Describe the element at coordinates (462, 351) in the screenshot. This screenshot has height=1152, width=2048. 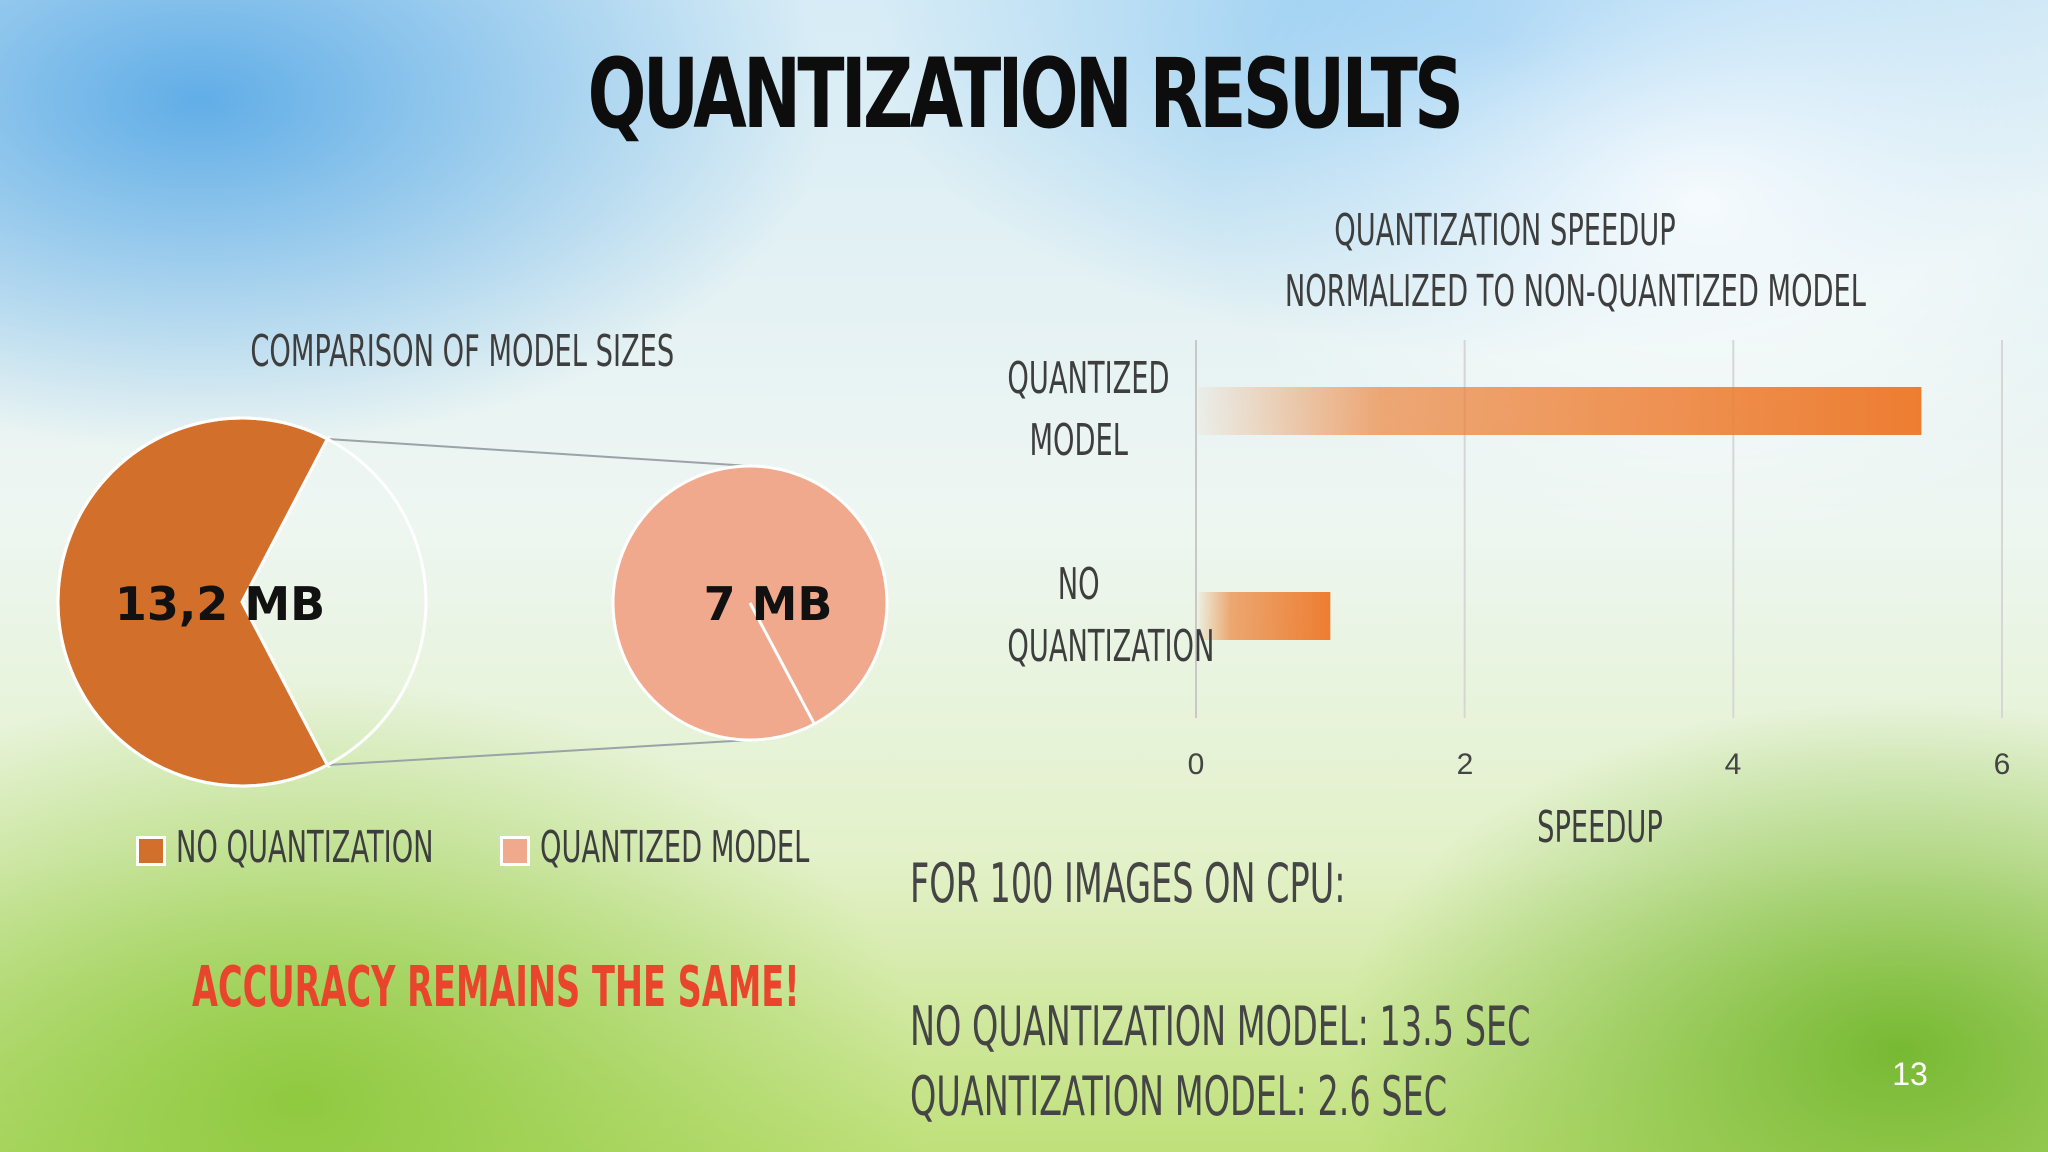
I see `pie-chart-title: COMPARISON OF MODEL SIZES` at that location.